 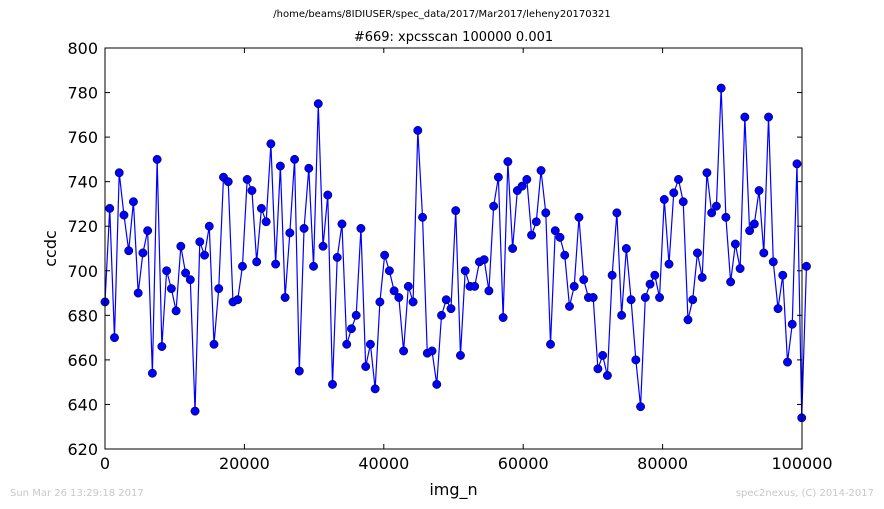 What do you see at coordinates (453, 37) in the screenshot?
I see `chart-title: #669: xpcsscan 100000 0.001` at bounding box center [453, 37].